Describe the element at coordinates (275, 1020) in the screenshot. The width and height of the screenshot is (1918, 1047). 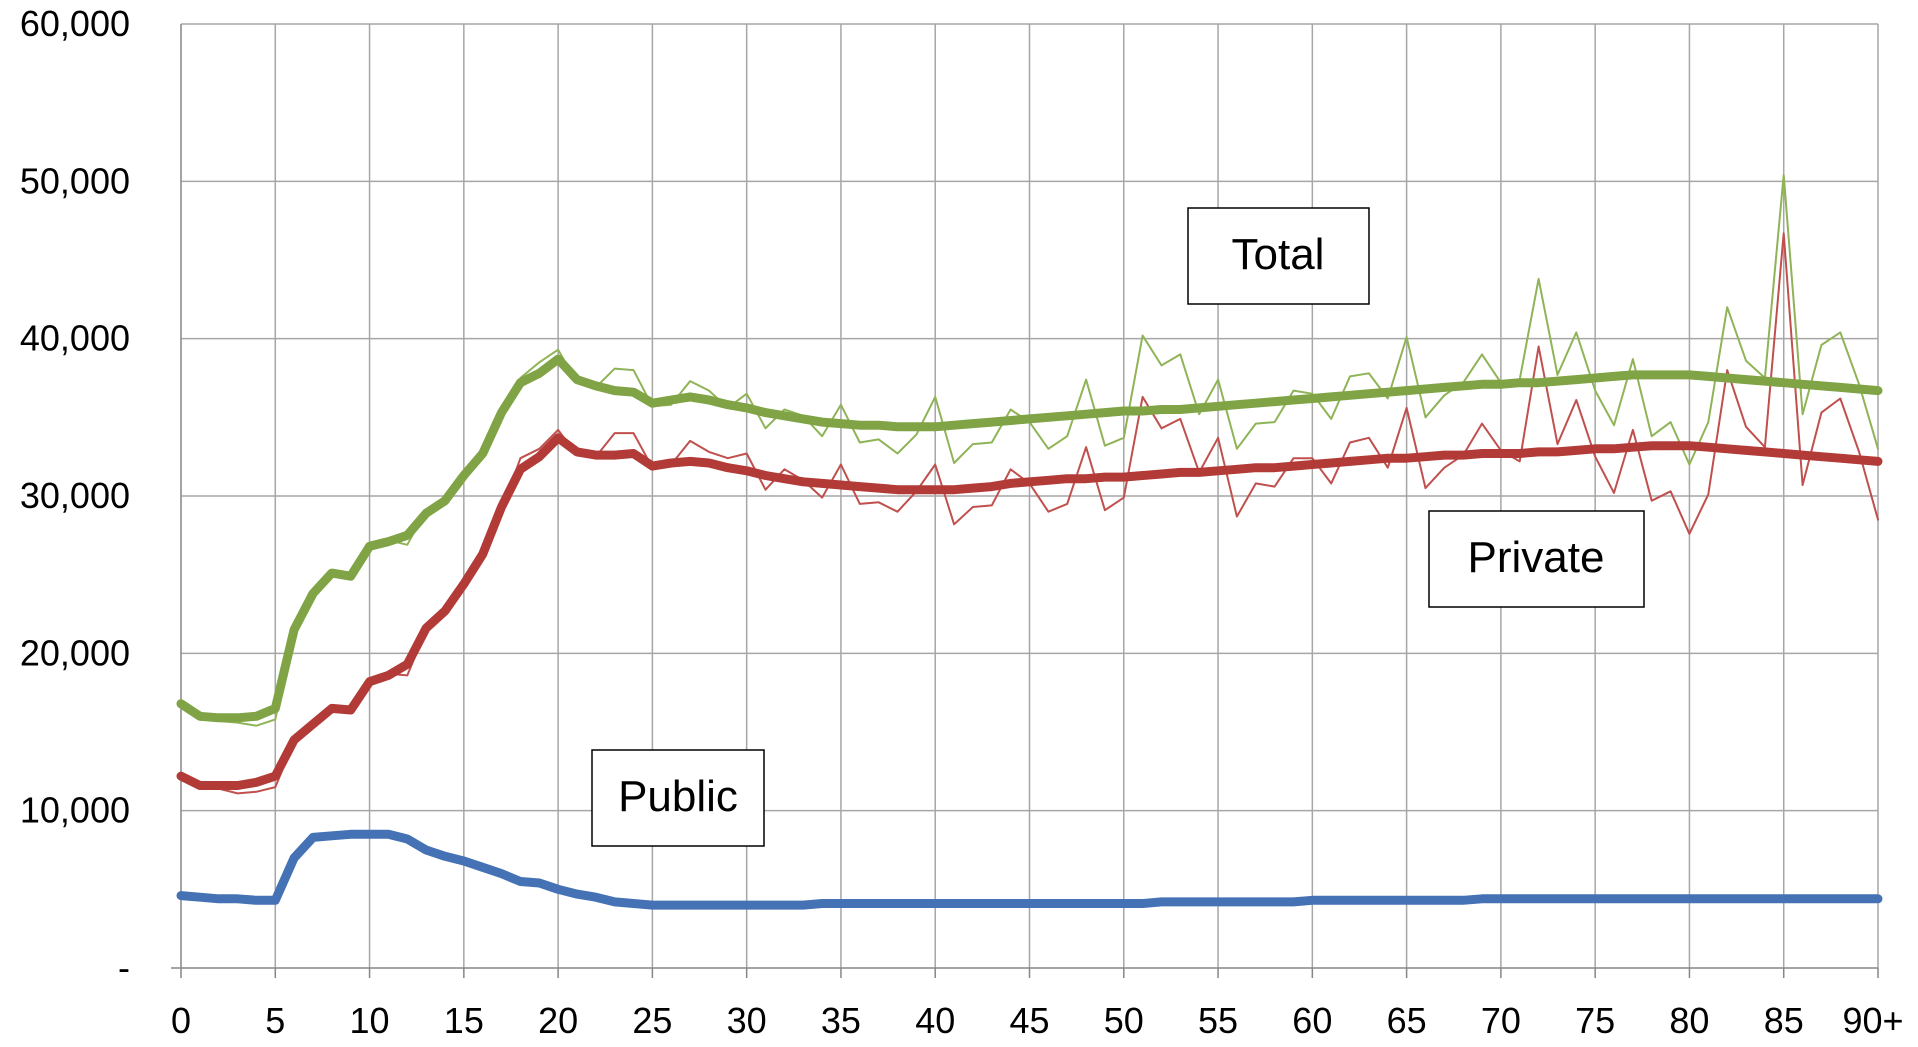
I see `x-tick-label: 5` at that location.